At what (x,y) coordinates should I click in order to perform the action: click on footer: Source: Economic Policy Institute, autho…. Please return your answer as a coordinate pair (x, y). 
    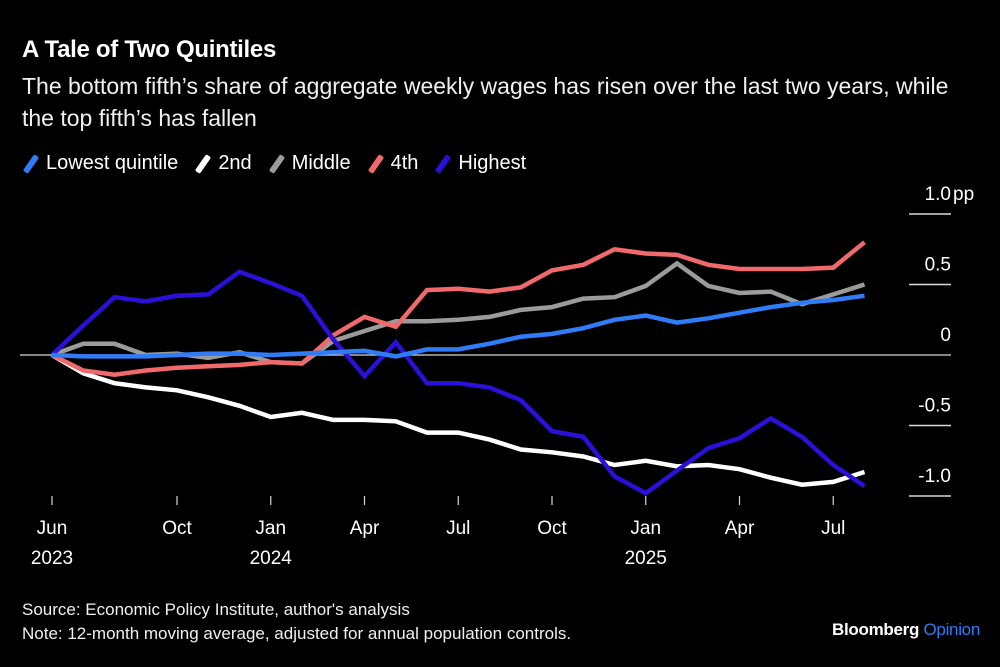
    Looking at the image, I should click on (296, 622).